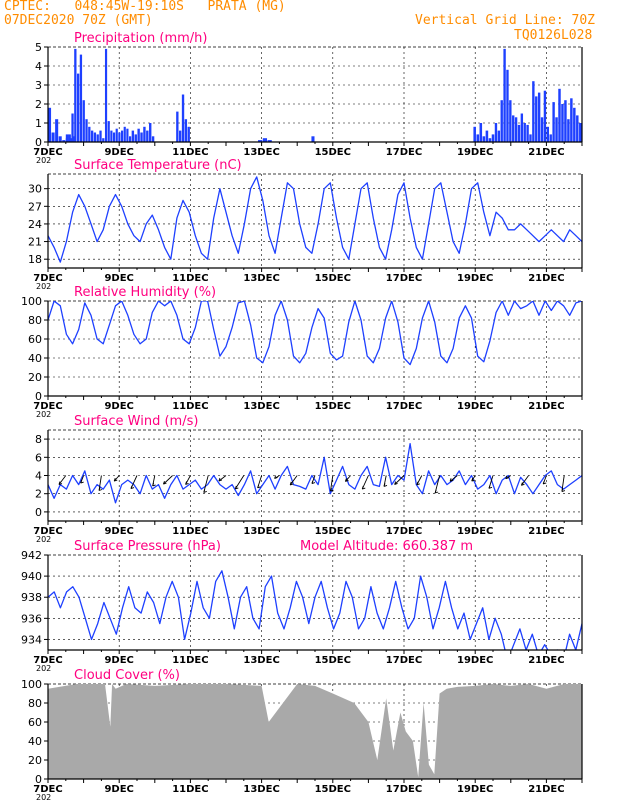 The image size is (618, 800). What do you see at coordinates (546, 278) in the screenshot?
I see `temp-xtick-label: 21DEC` at bounding box center [546, 278].